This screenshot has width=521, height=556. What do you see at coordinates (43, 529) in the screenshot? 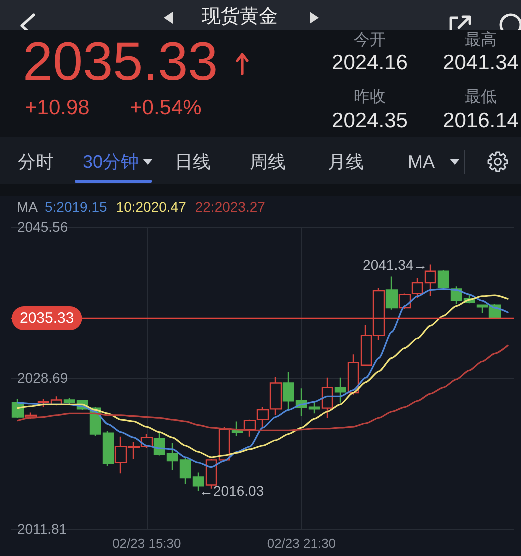
I see `y-tick-label: 2011.81` at bounding box center [43, 529].